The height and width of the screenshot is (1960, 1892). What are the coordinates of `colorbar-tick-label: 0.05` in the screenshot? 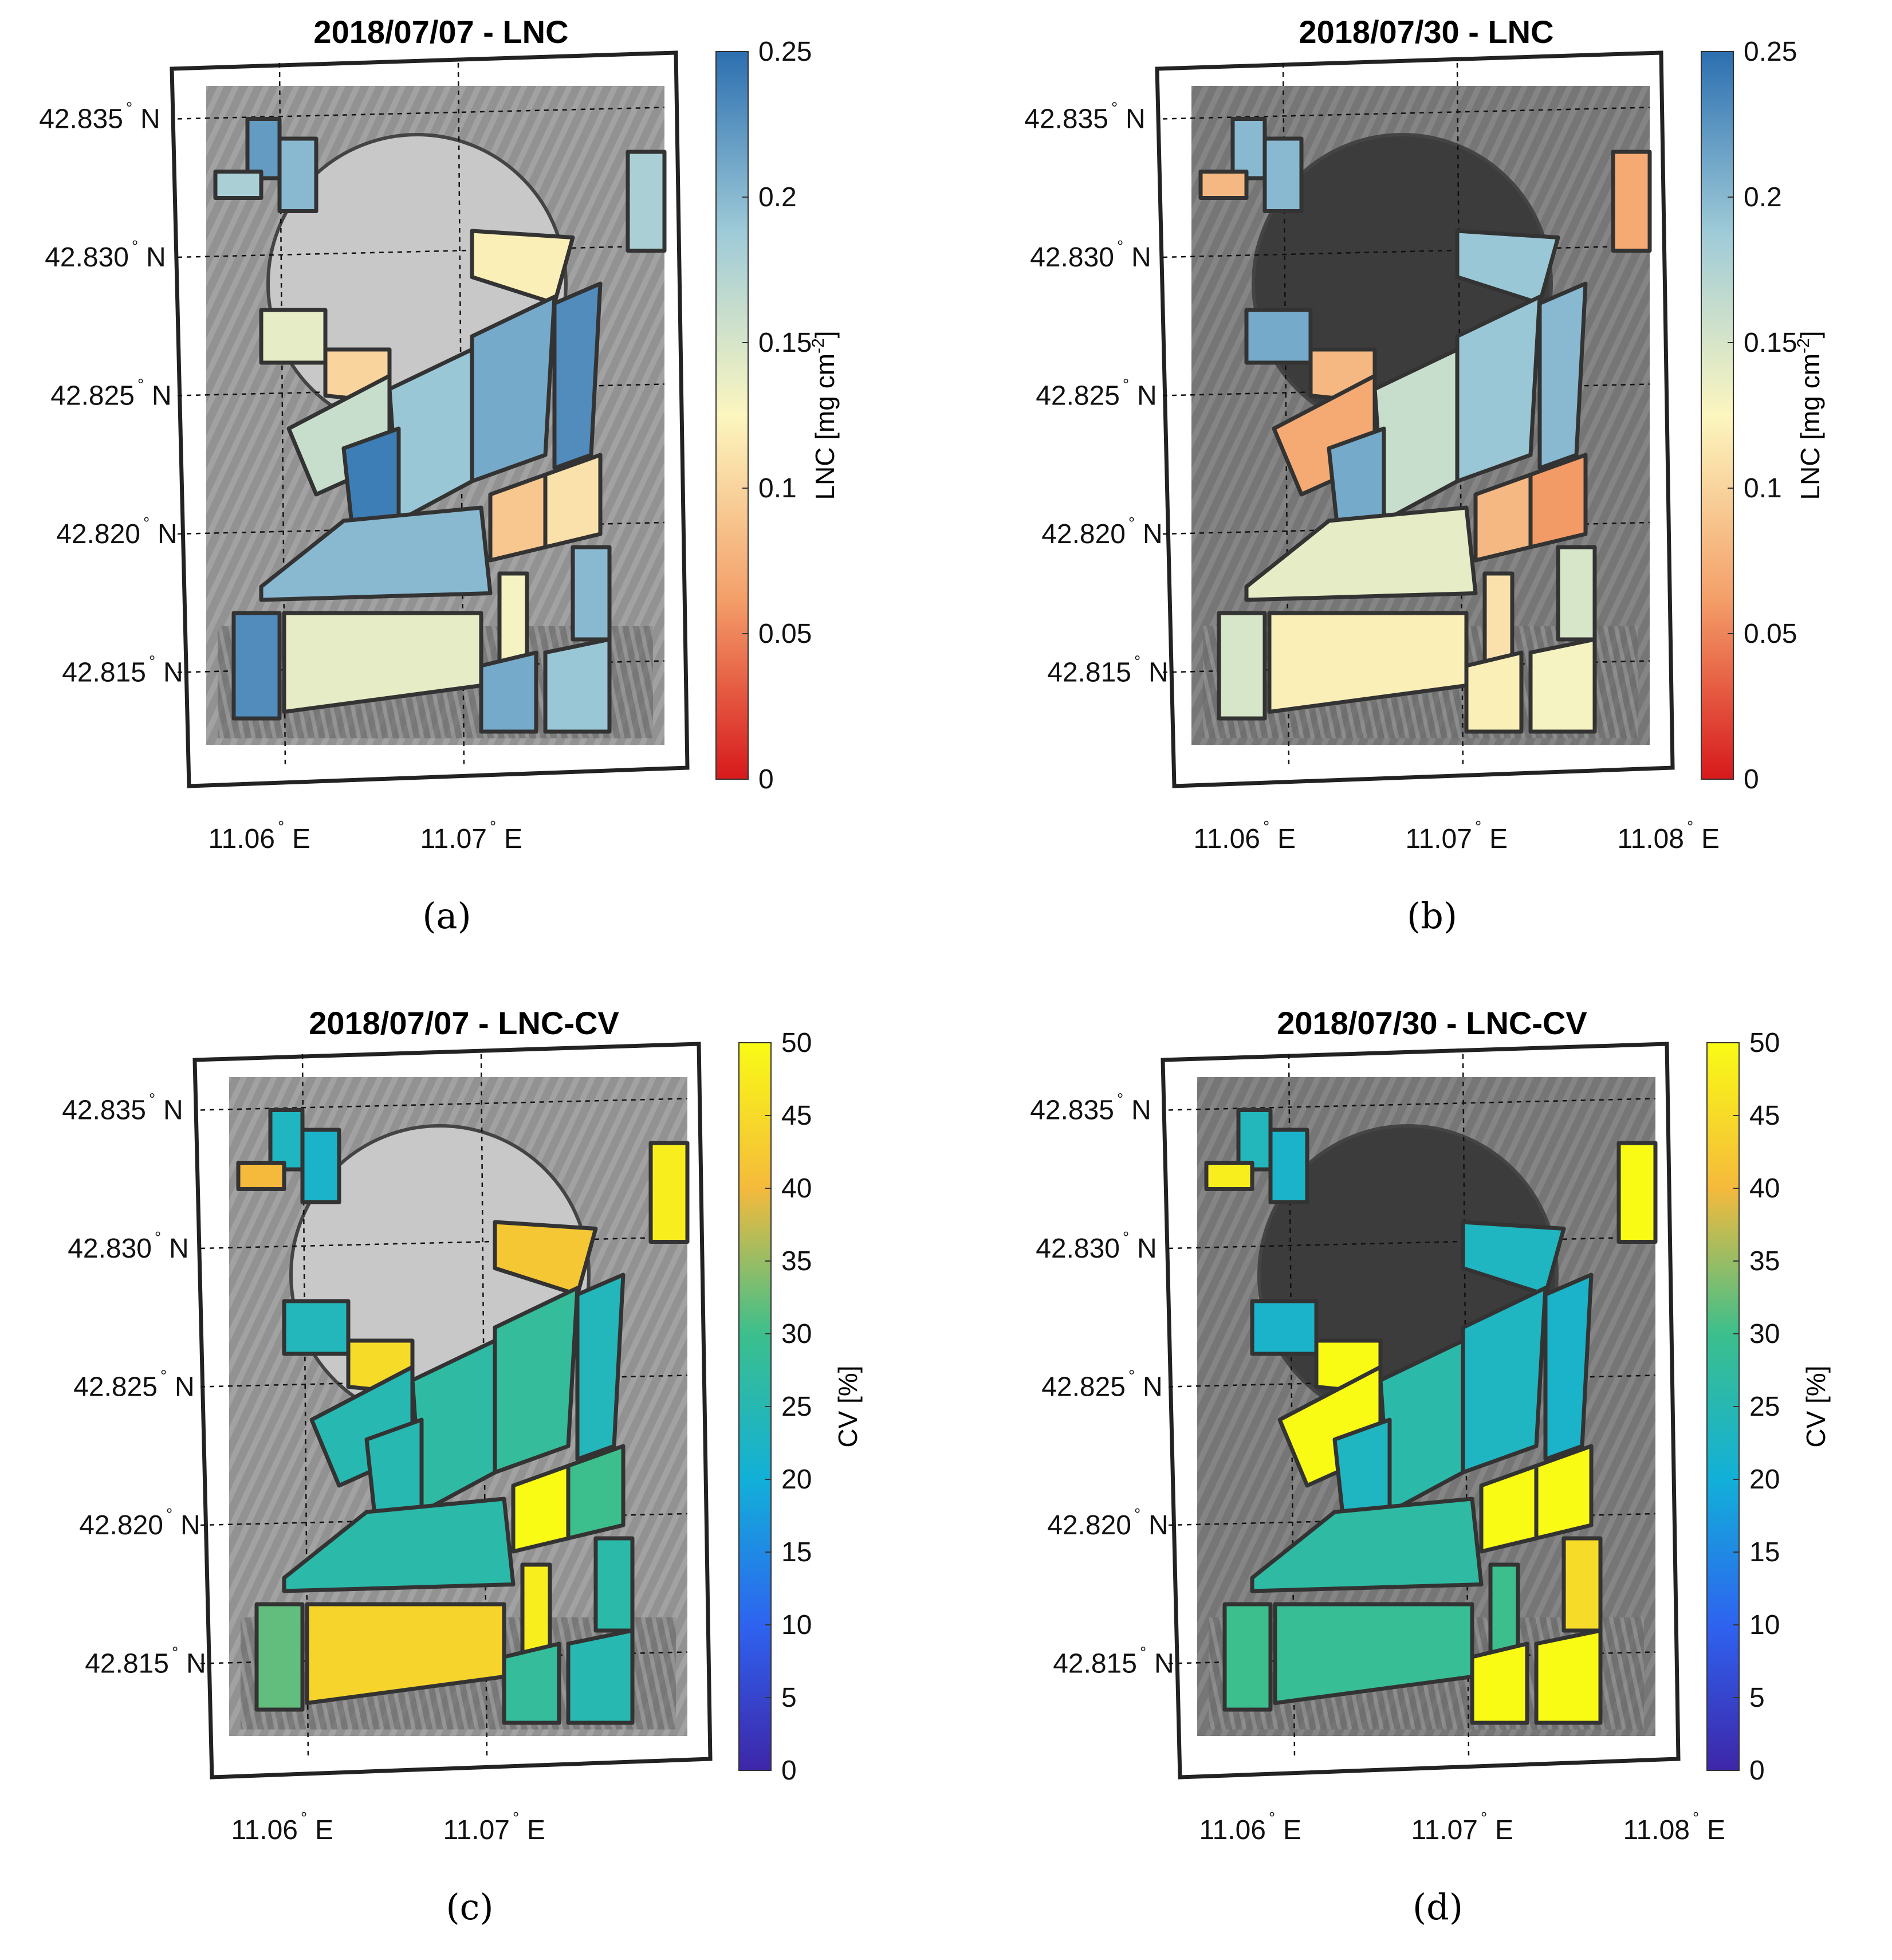 It's located at (785, 634).